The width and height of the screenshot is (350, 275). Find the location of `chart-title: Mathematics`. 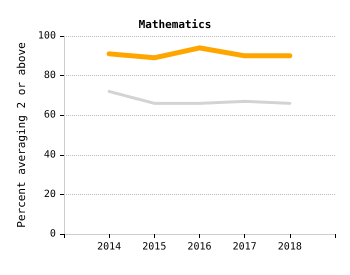

chart-title: Mathematics is located at coordinates (175, 24).